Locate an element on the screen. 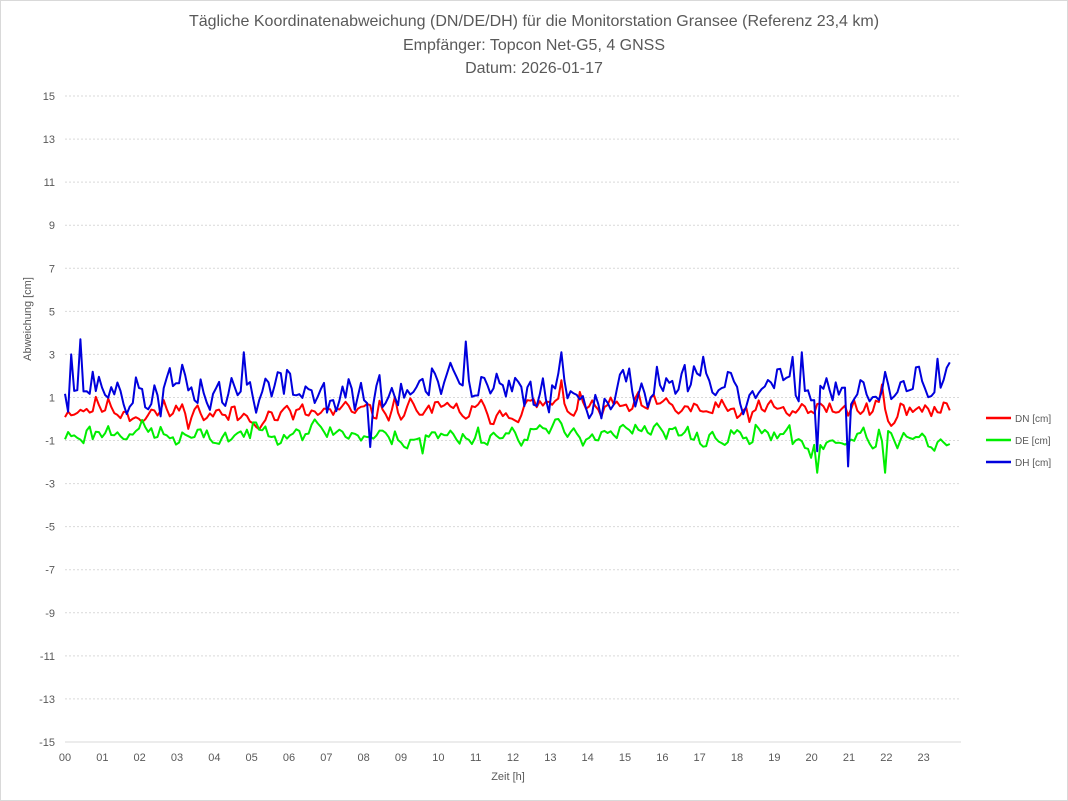 This screenshot has height=801, width=1068. y-tick-label: -9 is located at coordinates (50, 614).